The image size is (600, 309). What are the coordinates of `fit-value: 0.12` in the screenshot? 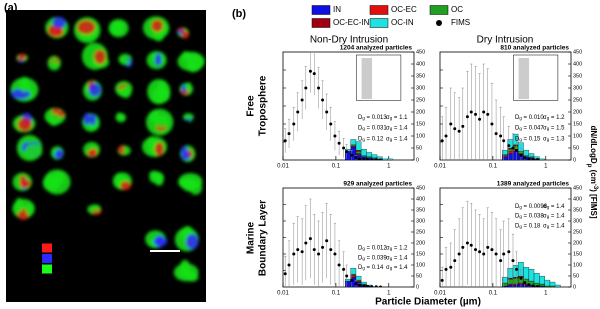 It's located at (378, 139).